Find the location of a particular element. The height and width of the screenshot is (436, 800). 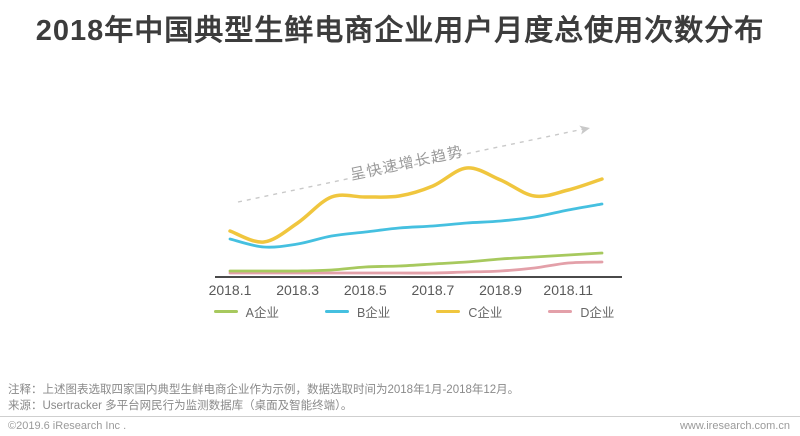

x-tick-label: 2018.9 is located at coordinates (500, 290).